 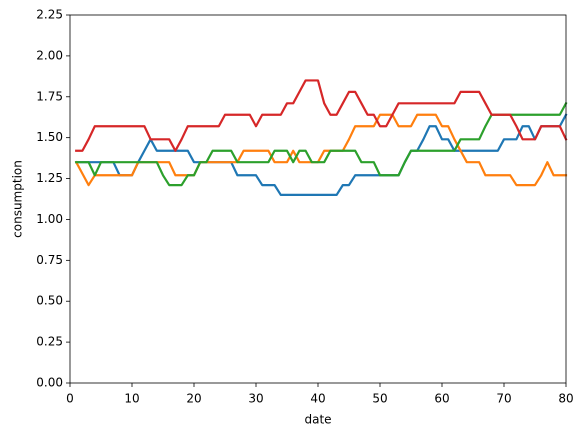 I want to click on x-tick-label: 30, so click(x=255, y=399).